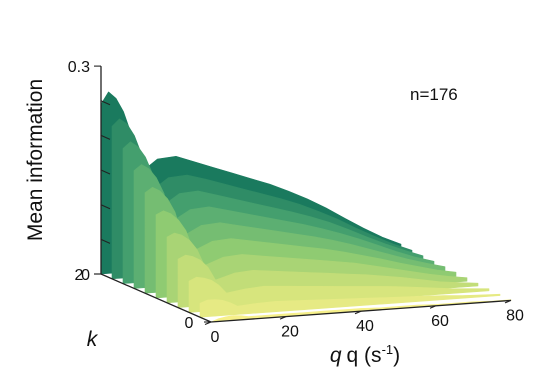  I want to click on q-axis-unit-sup: -1, so click(388, 349).